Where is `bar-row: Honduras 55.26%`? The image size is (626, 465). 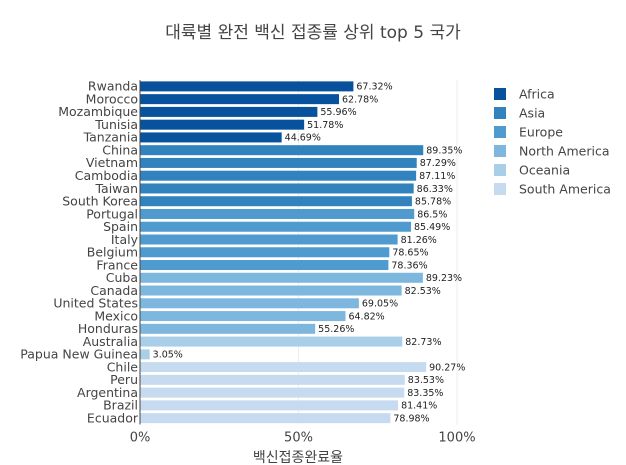 bar-row: Honduras 55.26% is located at coordinates (216, 328).